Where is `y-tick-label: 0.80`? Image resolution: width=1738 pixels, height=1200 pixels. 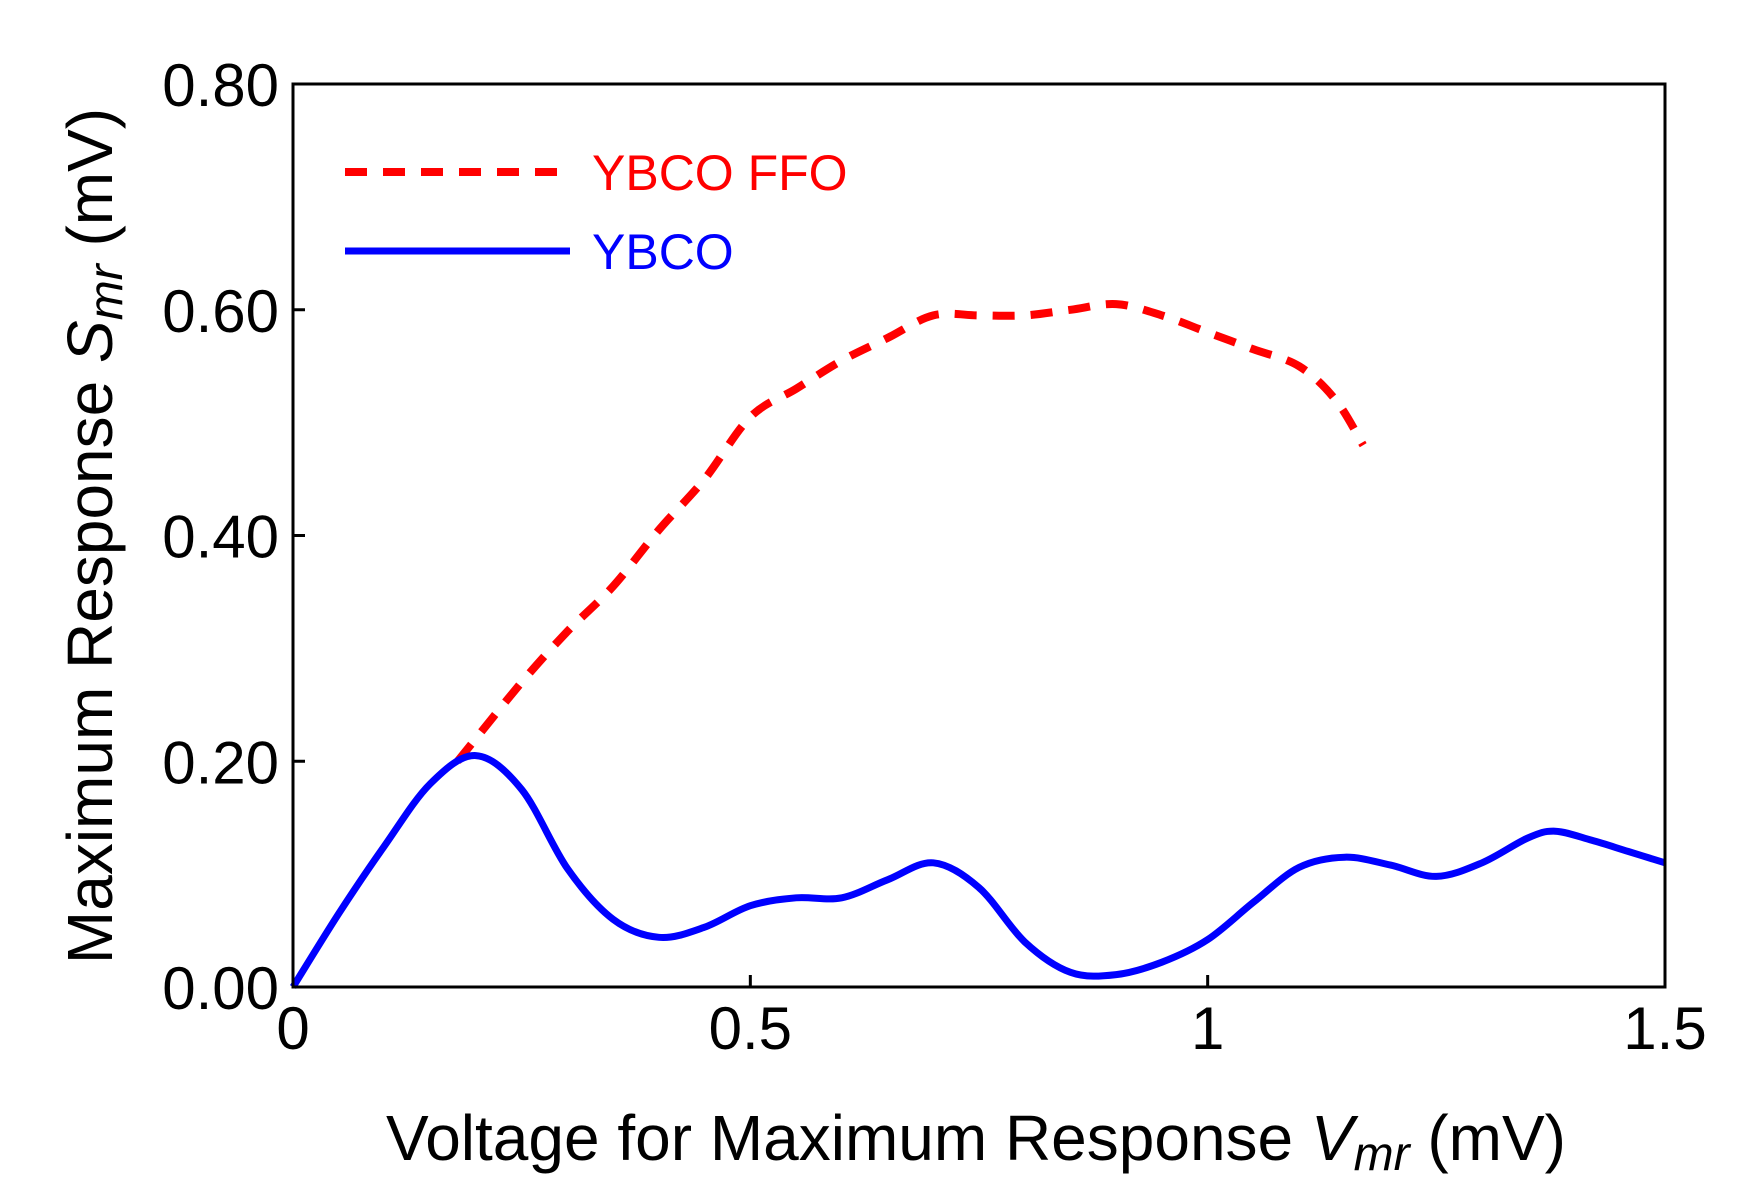
y-tick-label: 0.80 is located at coordinates (220, 85).